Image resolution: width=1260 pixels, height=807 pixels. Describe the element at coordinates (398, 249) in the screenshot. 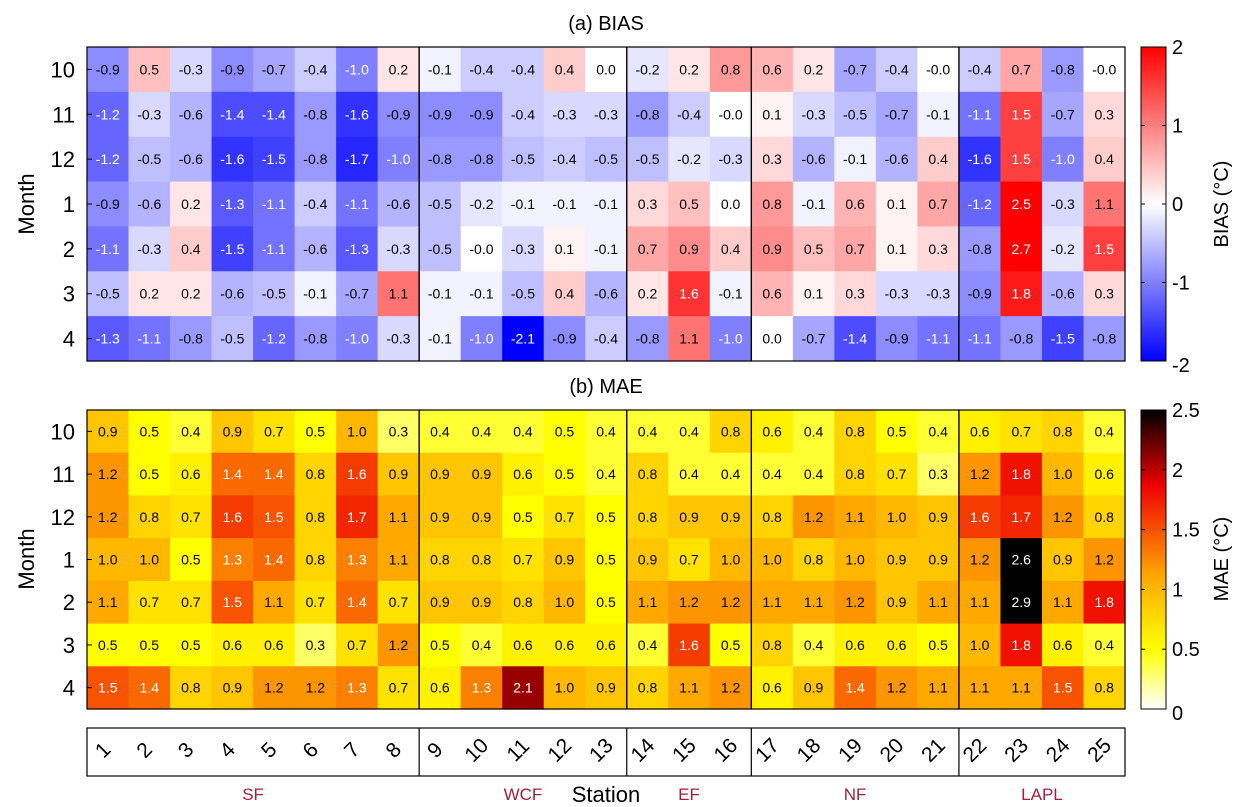

I see `bias-value-m2-s8: -0.3` at that location.